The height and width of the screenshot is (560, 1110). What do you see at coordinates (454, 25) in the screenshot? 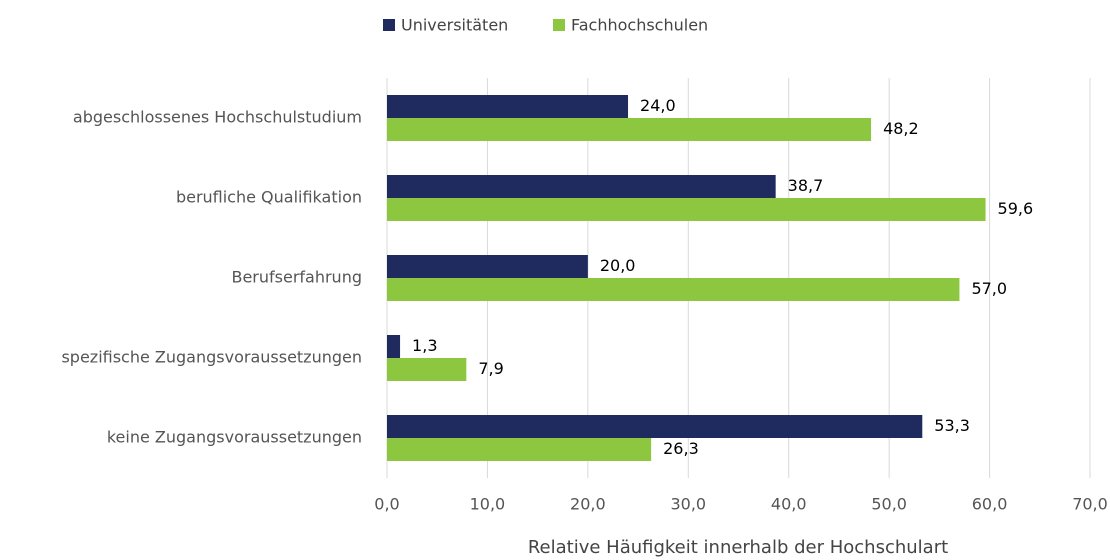
I see `legend-label: Universitäten` at bounding box center [454, 25].